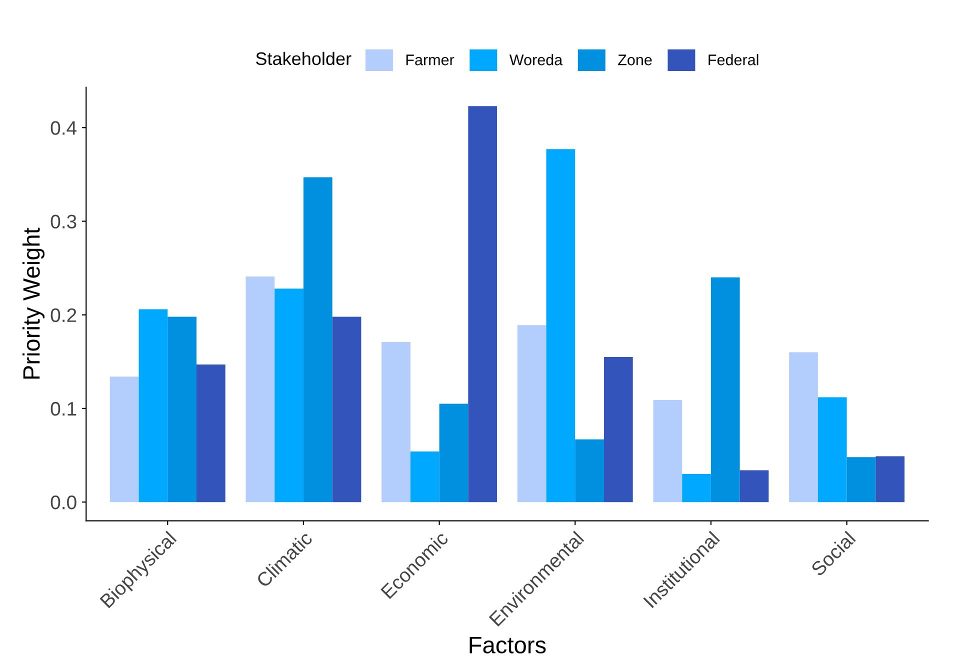  Describe the element at coordinates (33, 303) in the screenshot. I see `y-axis-title: Priority Weight` at that location.